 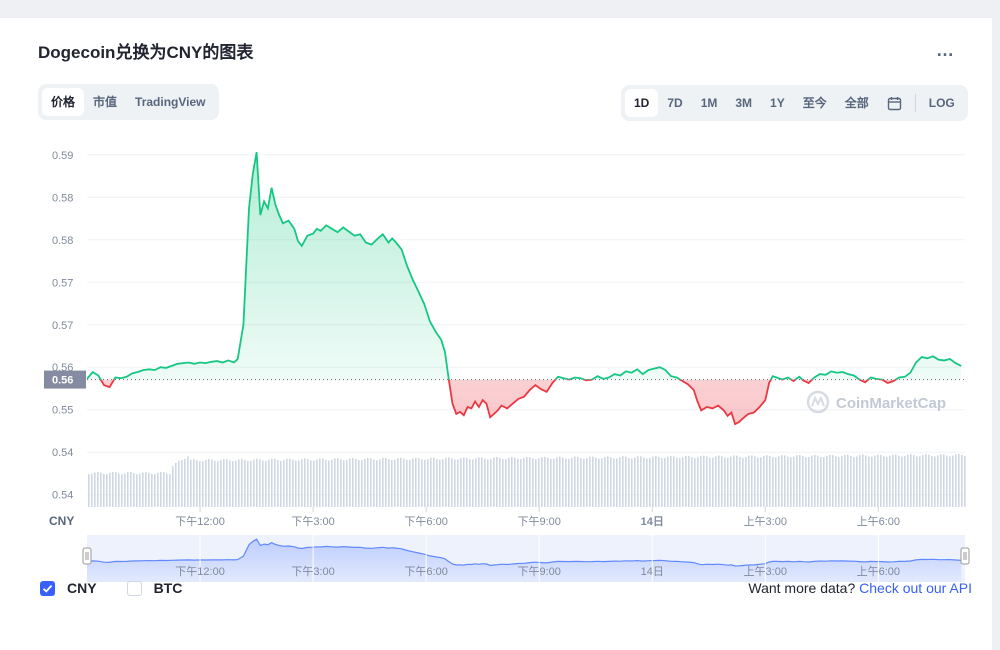 What do you see at coordinates (894, 103) in the screenshot?
I see `calendar-icon` at bounding box center [894, 103].